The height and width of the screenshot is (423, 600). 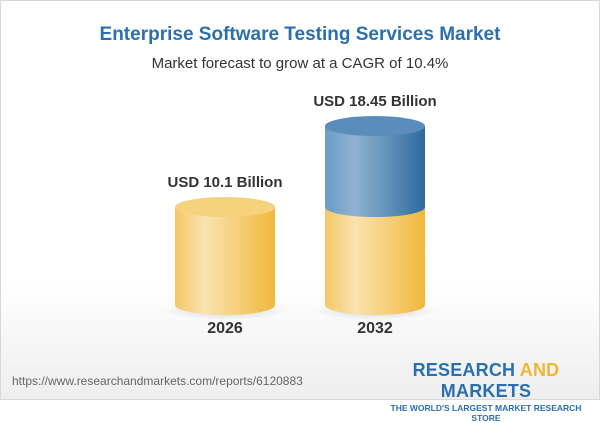 What do you see at coordinates (375, 261) in the screenshot?
I see `bar-base-segment` at bounding box center [375, 261].